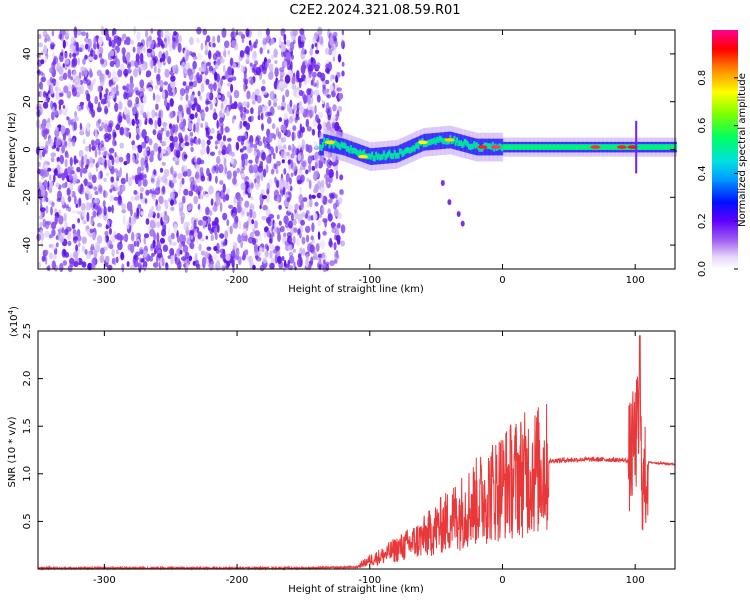 The height and width of the screenshot is (600, 750). What do you see at coordinates (632, 147) in the screenshot?
I see `signal-hotspot` at bounding box center [632, 147].